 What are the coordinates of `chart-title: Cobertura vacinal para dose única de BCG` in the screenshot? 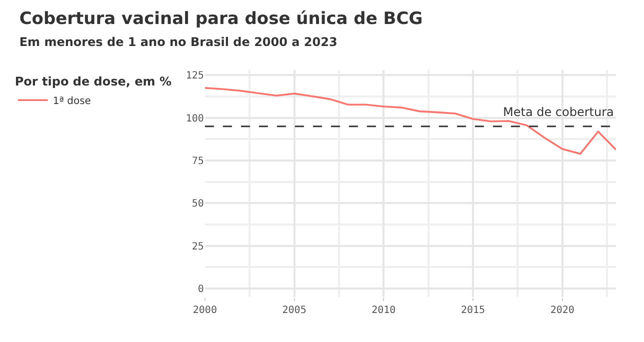 It's located at (221, 18).